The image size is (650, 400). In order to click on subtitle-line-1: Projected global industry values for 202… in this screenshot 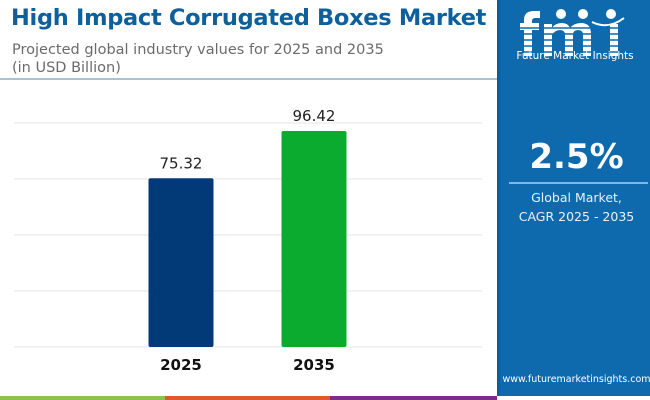, I will do `click(198, 50)`.